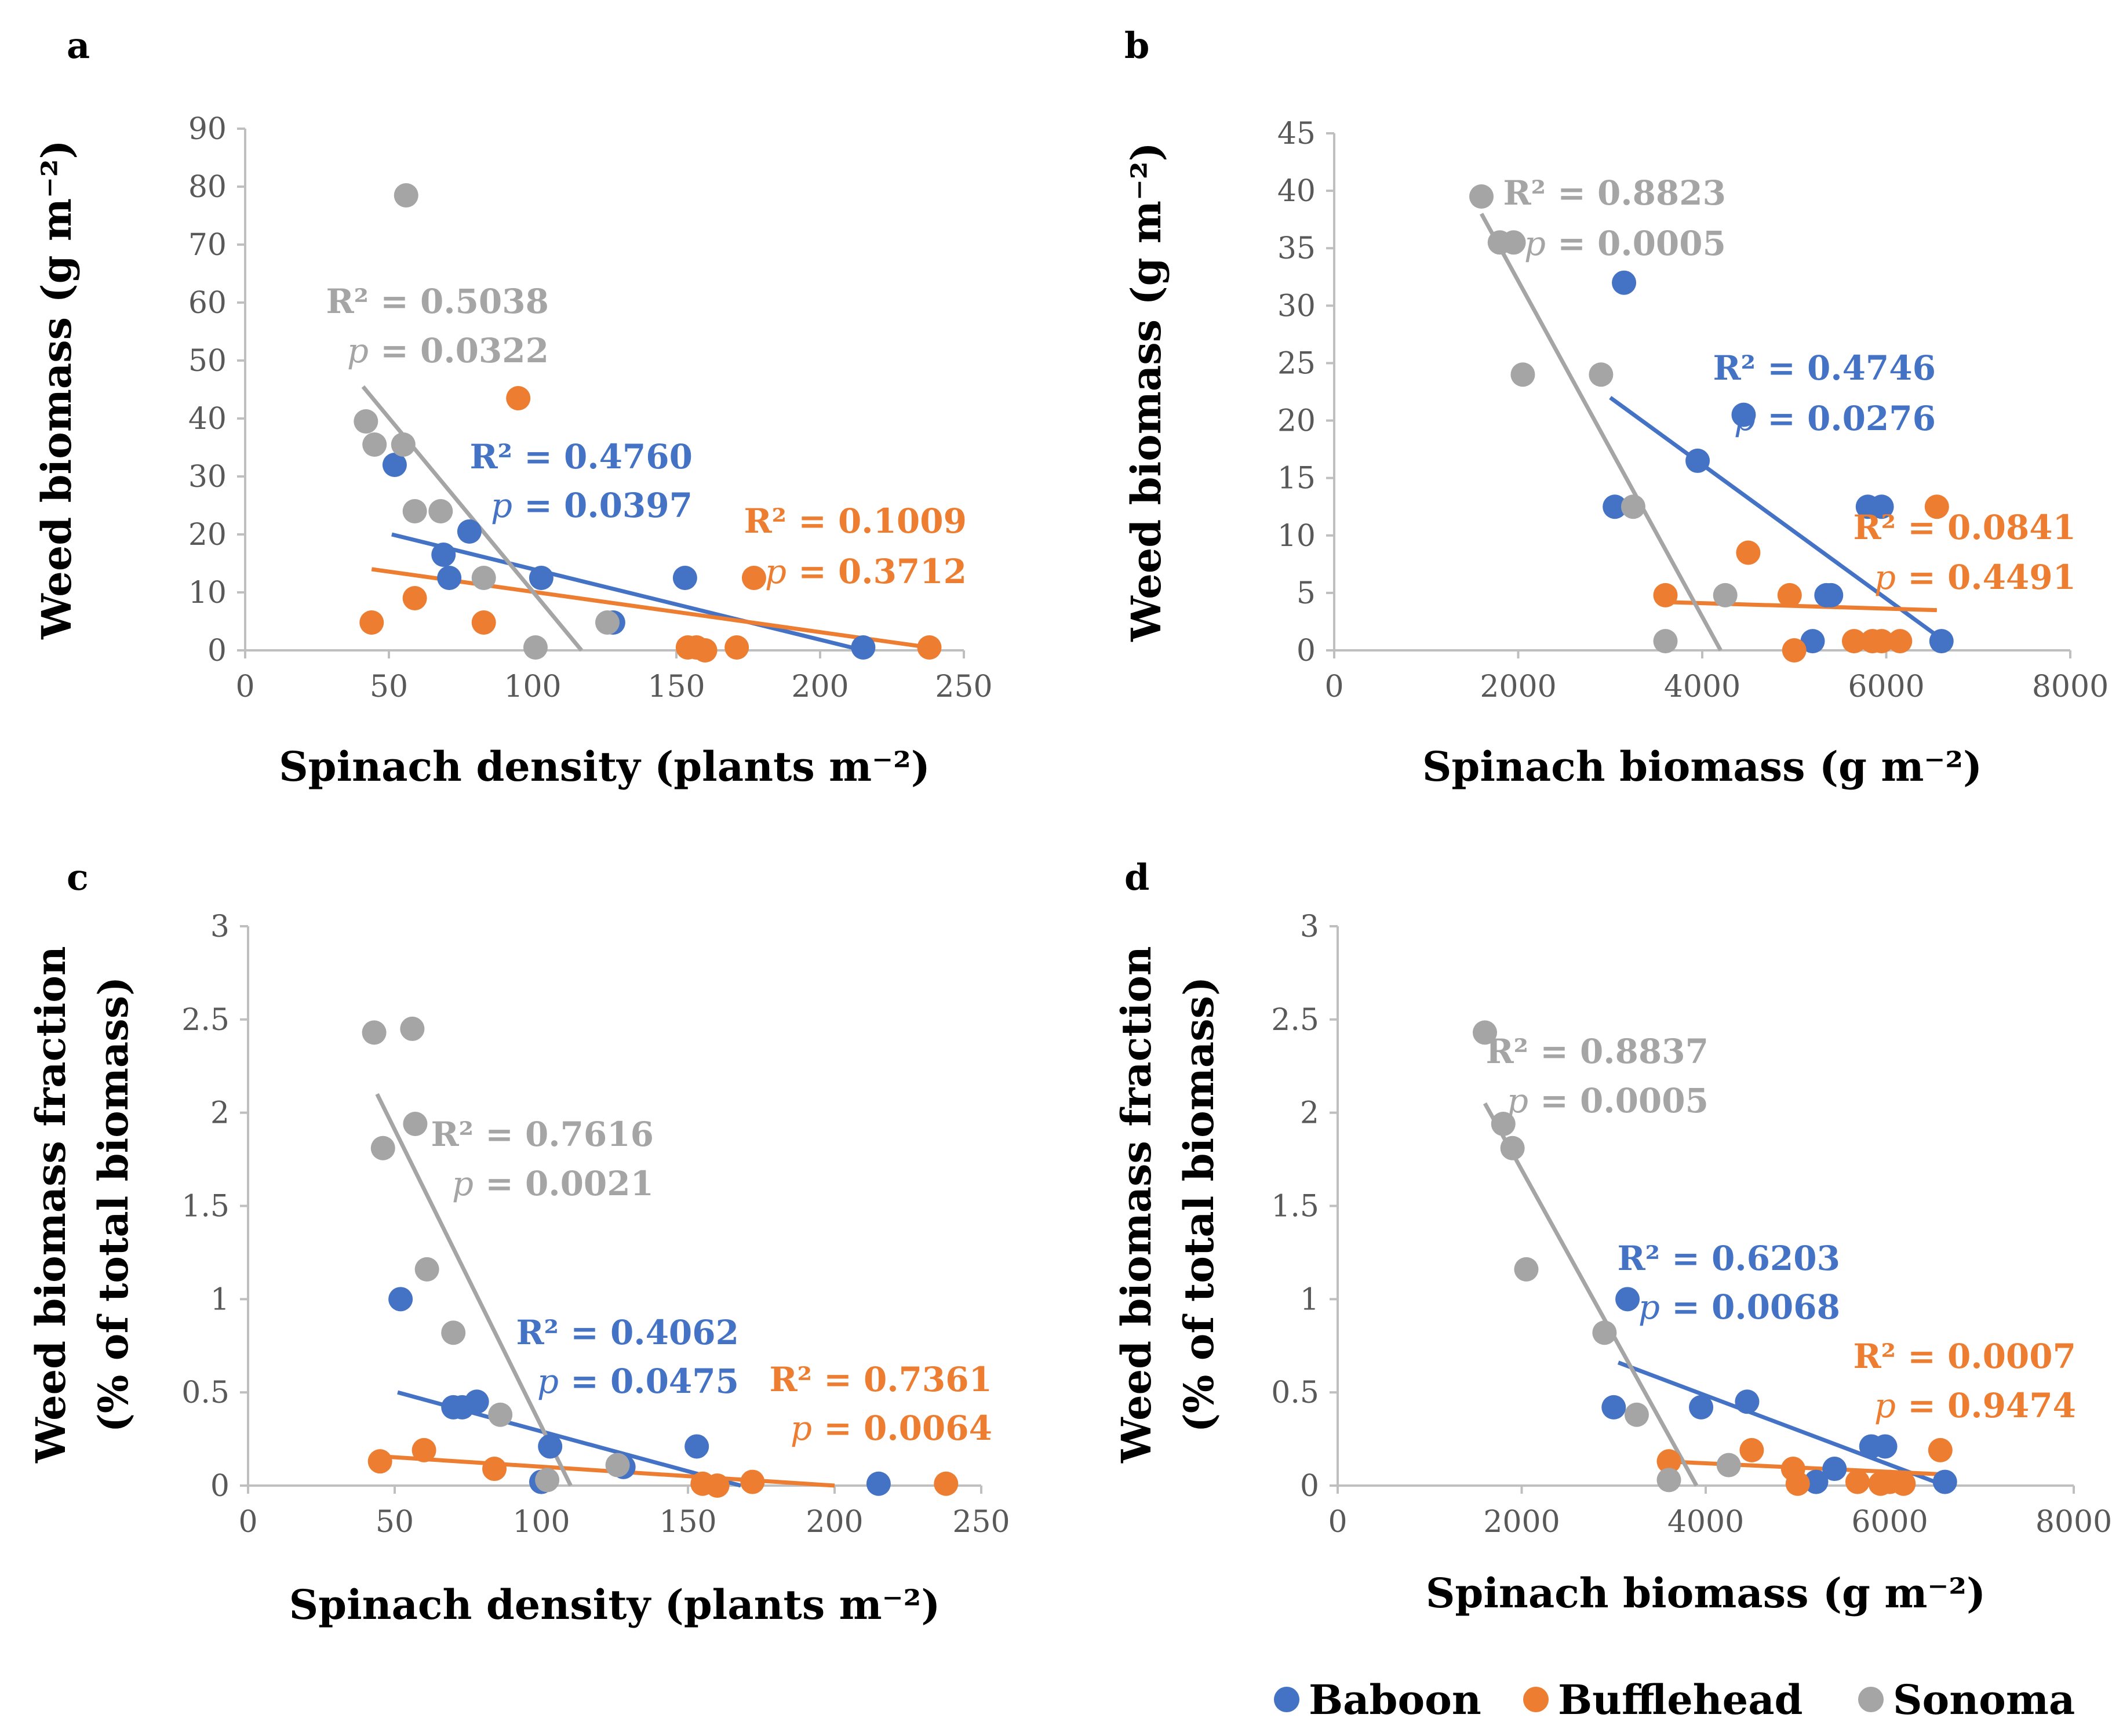 This screenshot has height=1736, width=2112. Describe the element at coordinates (2070, 686) in the screenshot. I see `x-tick-label: 8000` at that location.